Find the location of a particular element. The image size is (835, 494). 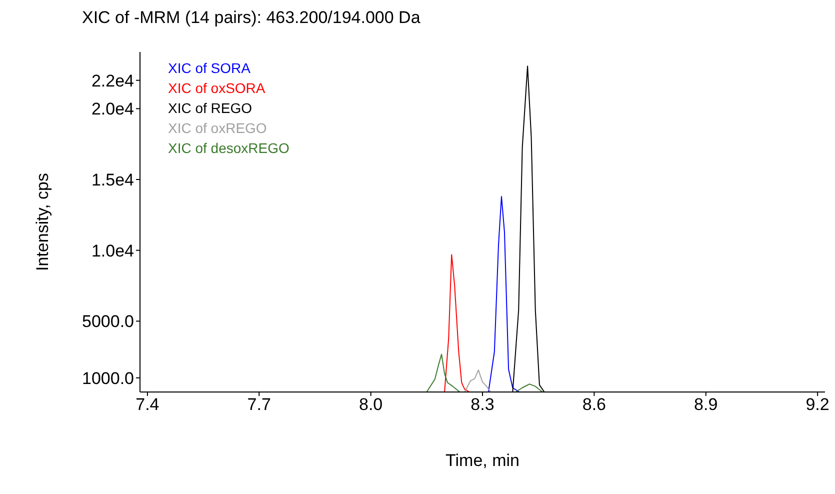

text: XIC of oxREGO is located at coordinates (218, 128).